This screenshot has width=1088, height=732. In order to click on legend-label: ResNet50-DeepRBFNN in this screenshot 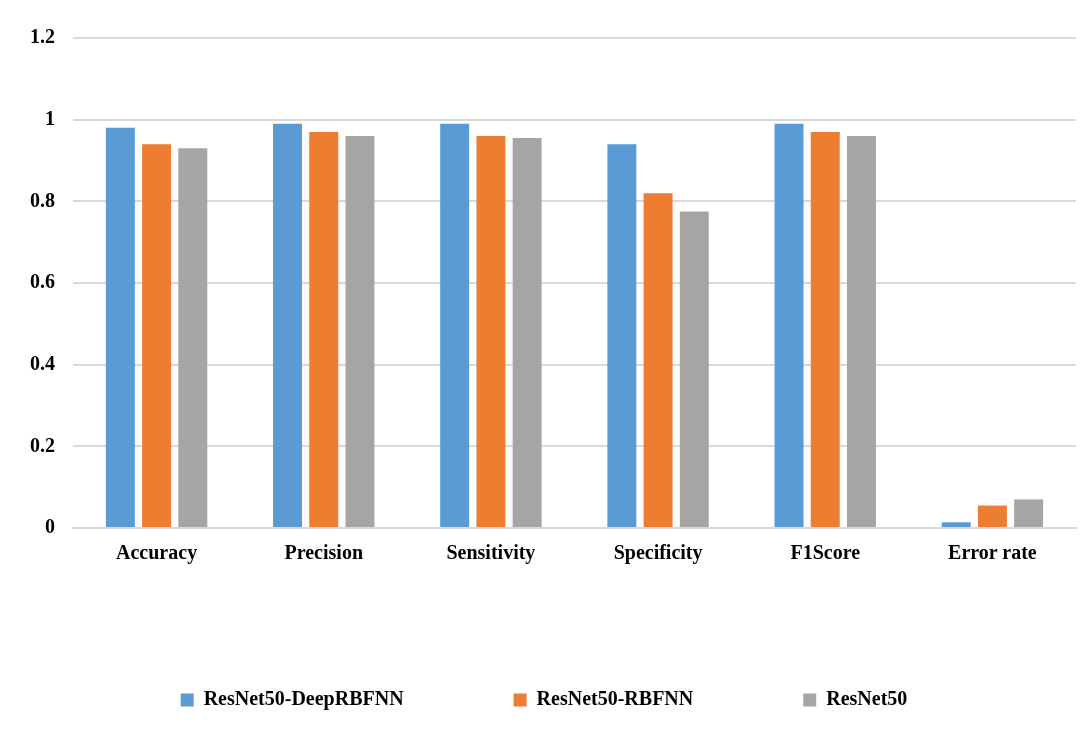, I will do `click(304, 699)`.